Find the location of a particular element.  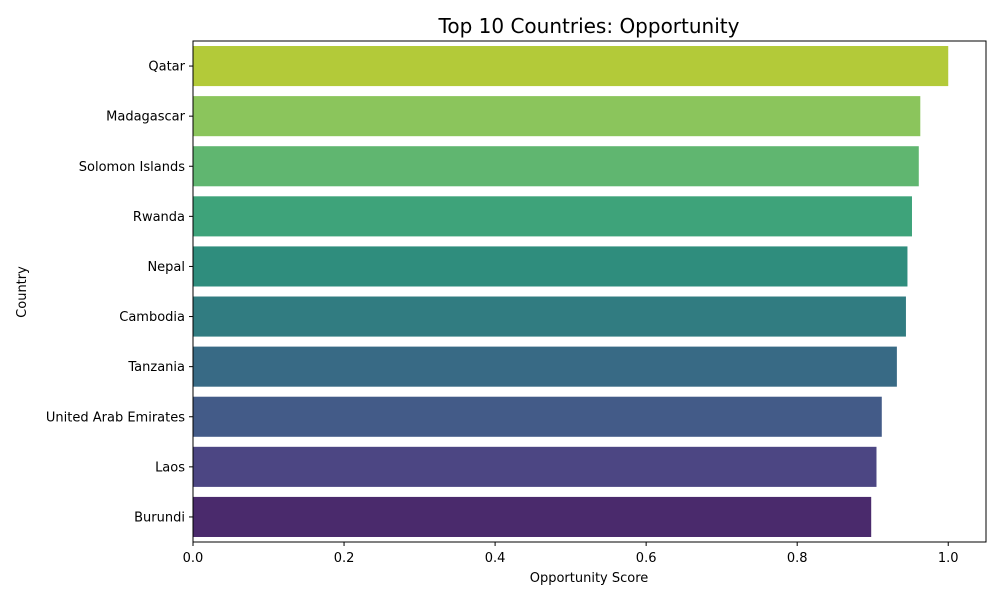

y-tick-label: Solomon Islands is located at coordinates (132, 167).